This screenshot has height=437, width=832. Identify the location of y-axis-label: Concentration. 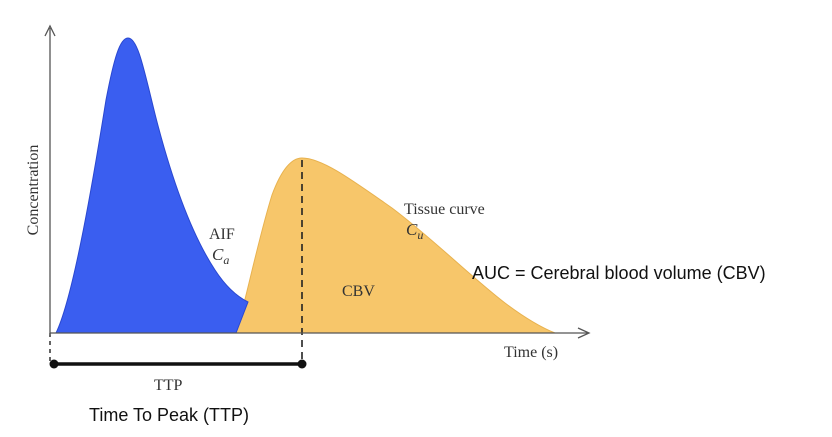
(33, 190).